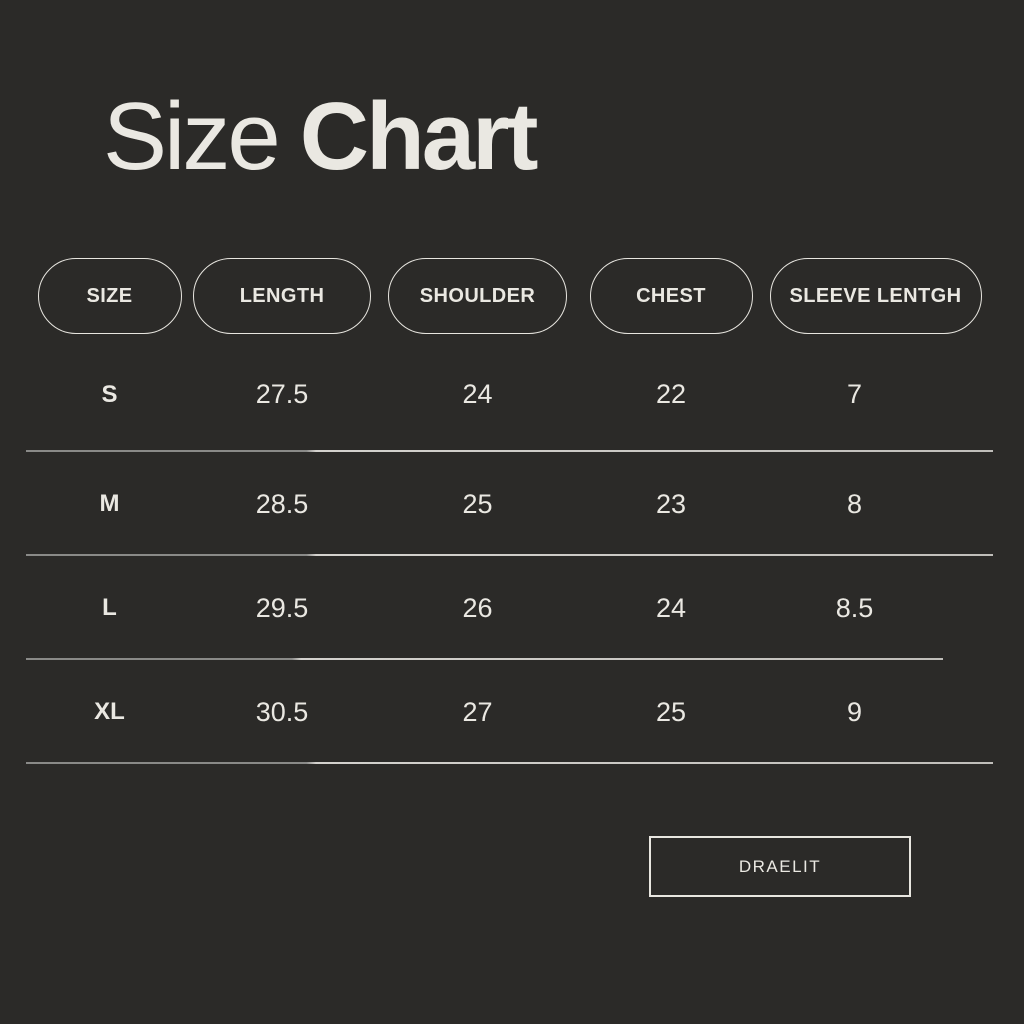  I want to click on row-size-label: M, so click(109, 503).